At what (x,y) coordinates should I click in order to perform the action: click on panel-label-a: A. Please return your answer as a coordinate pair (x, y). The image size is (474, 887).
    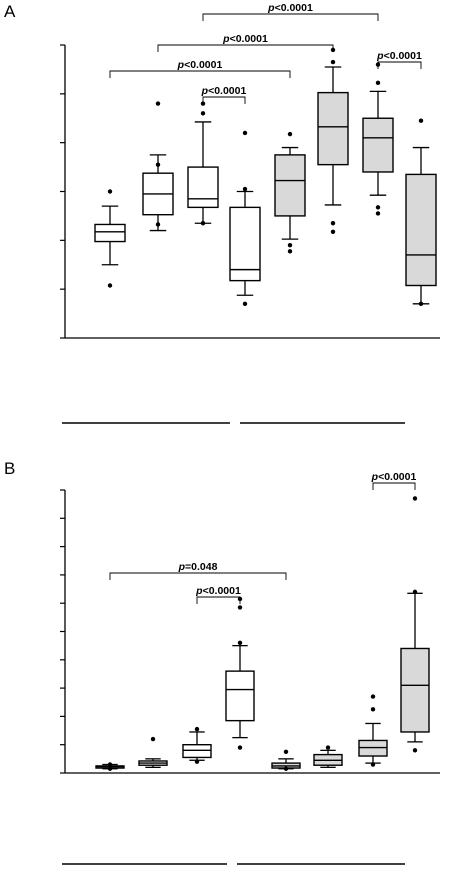
    Looking at the image, I should click on (10, 11).